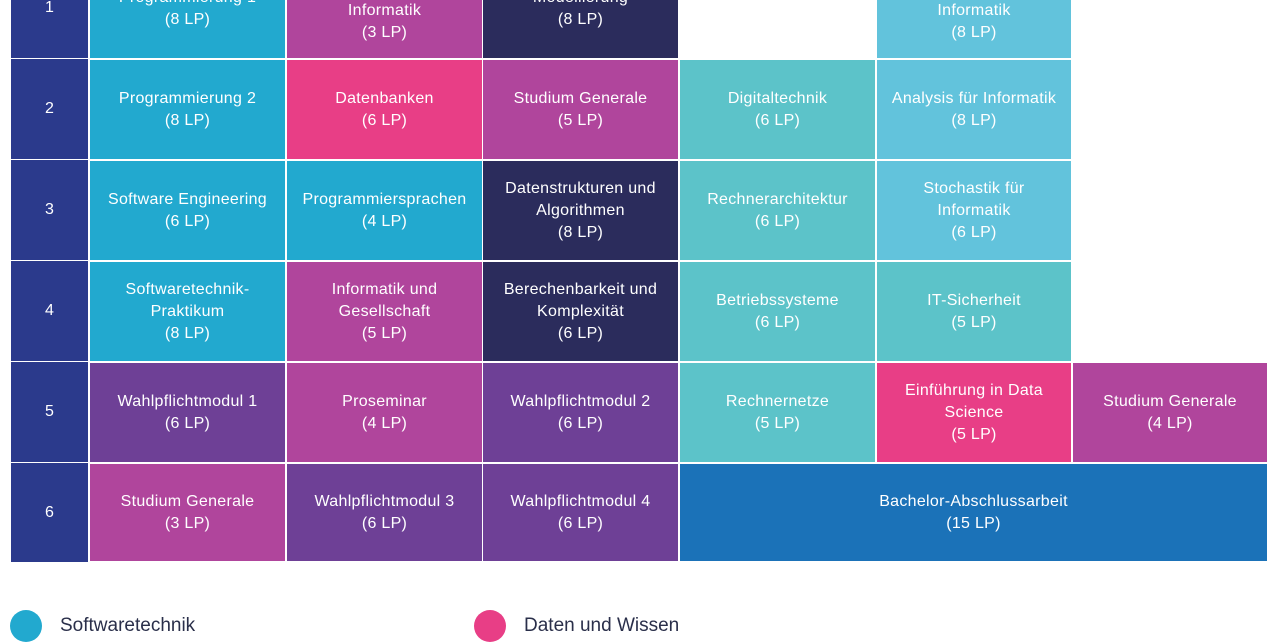 This screenshot has height=642, width=1280. What do you see at coordinates (384, 109) in the screenshot?
I see `module-cell: Datenbanken (6 LP)` at bounding box center [384, 109].